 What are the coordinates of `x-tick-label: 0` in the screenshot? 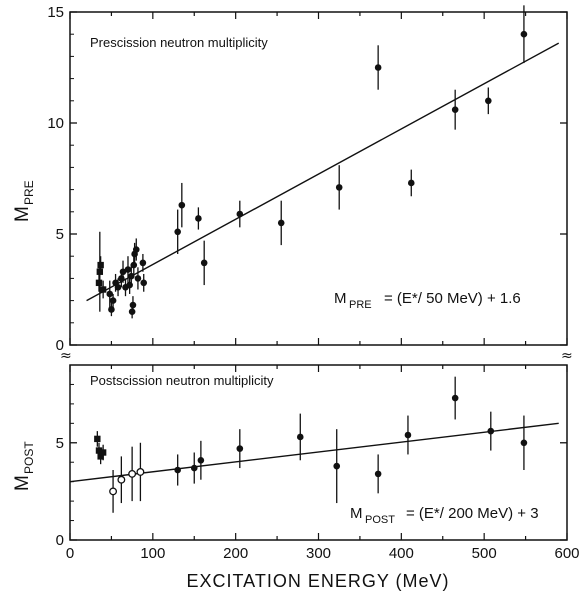 It's located at (70, 553).